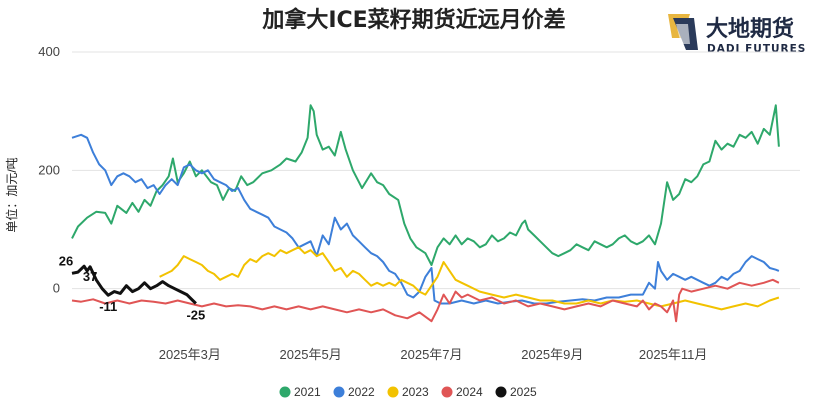 This screenshot has width=828, height=414. Describe the element at coordinates (56, 288) in the screenshot. I see `y-tick-label: 0` at that location.